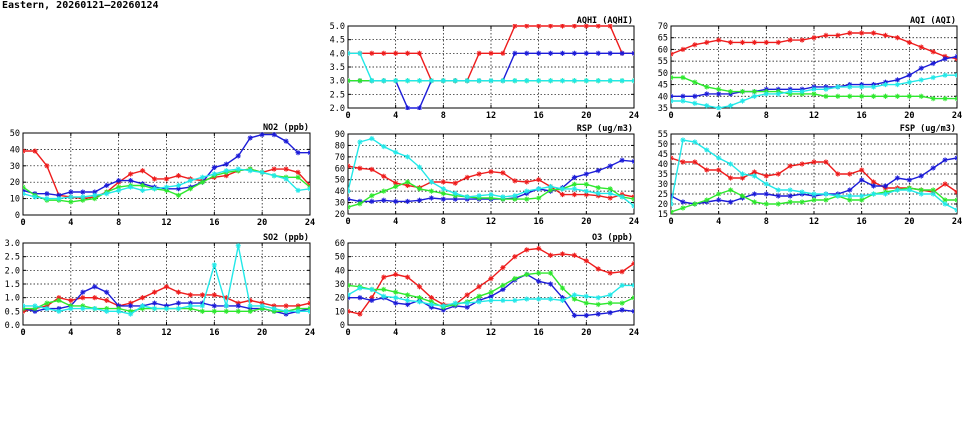  What do you see at coordinates (663, 39) in the screenshot?
I see `y-tick-label: 65` at bounding box center [663, 39].